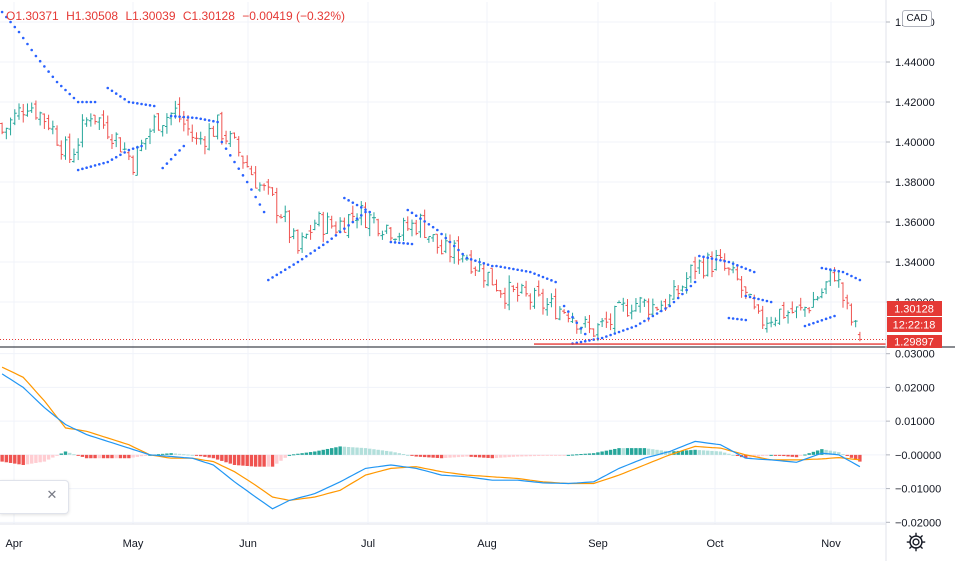 Image resolution: width=955 pixels, height=561 pixels. Describe the element at coordinates (917, 18) in the screenshot. I see `currency-badge: CAD` at that location.